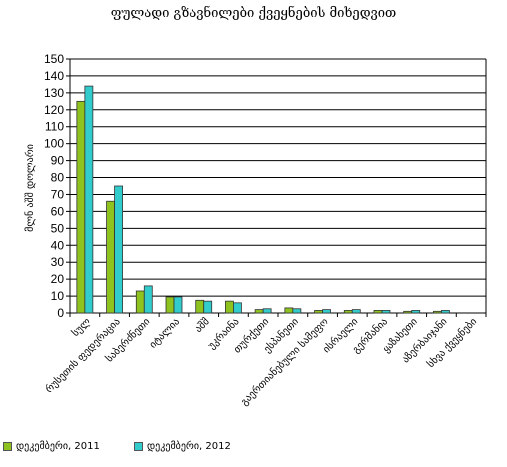 This screenshot has width=507, height=467. I want to click on y-tick-label-50: 50, so click(58, 228).